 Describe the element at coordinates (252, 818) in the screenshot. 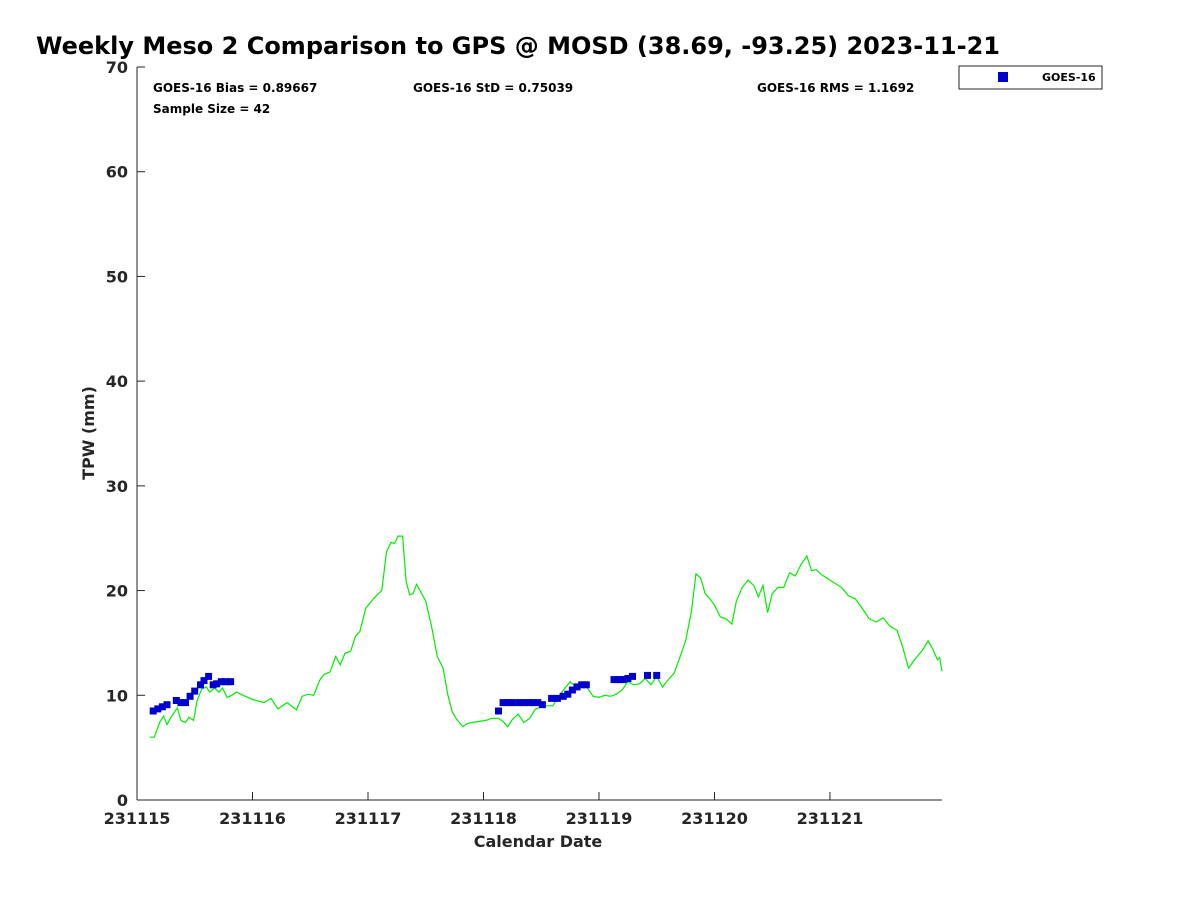

I see `x-tick-label: 231116` at that location.